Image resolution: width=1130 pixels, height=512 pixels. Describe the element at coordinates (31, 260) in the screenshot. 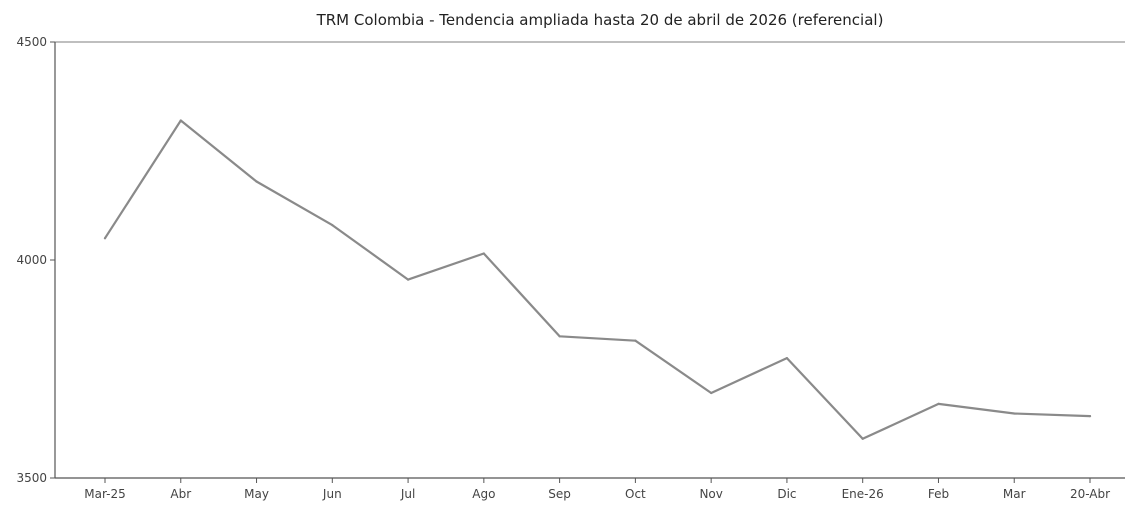

I see `y-tick-label: 4000` at that location.